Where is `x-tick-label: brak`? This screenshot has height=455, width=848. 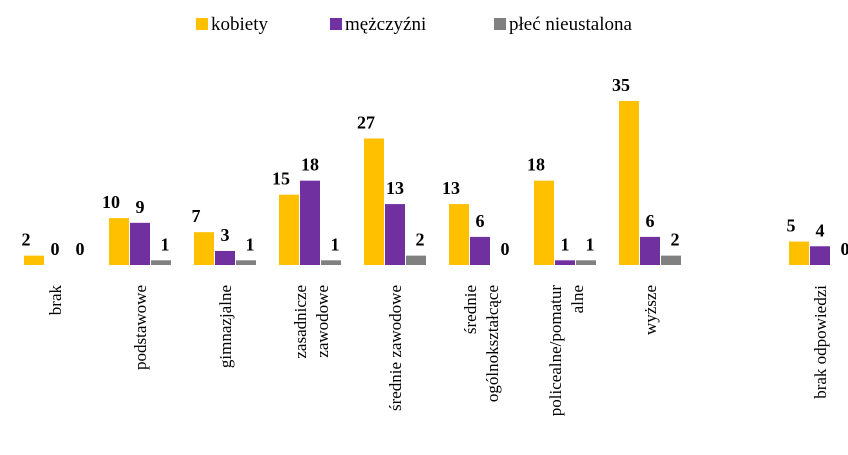
x-tick-label: brak is located at coordinates (55, 300).